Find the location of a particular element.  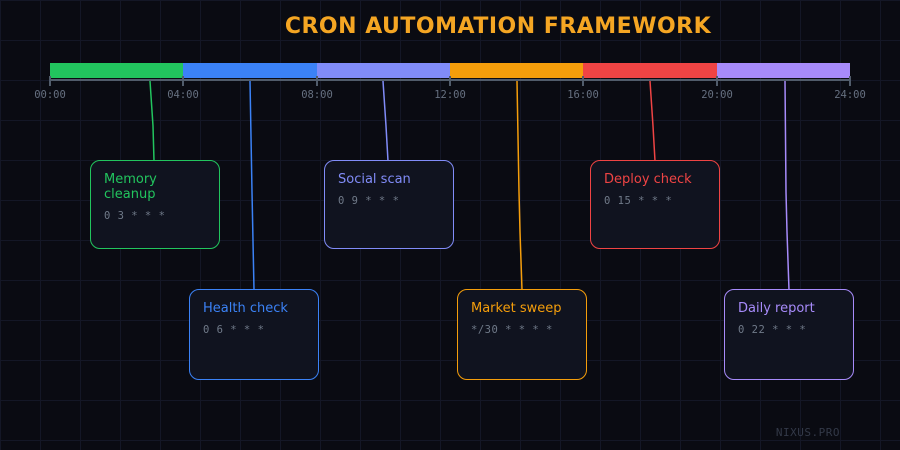

job-cron-expression: 0 6 * * * is located at coordinates (234, 330).